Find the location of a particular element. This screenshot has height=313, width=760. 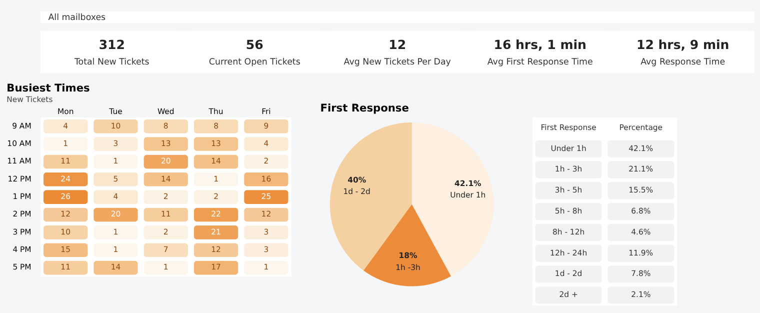

text: 7.8% is located at coordinates (641, 273).